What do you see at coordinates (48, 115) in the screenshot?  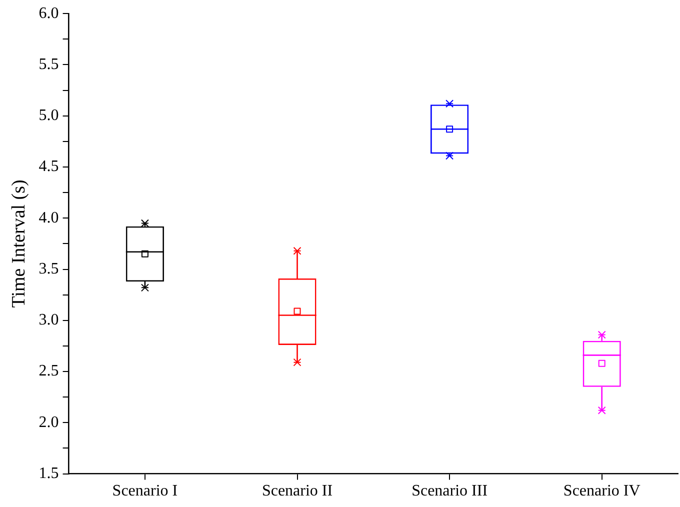 I see `y-tick-label: 5.0` at bounding box center [48, 115].